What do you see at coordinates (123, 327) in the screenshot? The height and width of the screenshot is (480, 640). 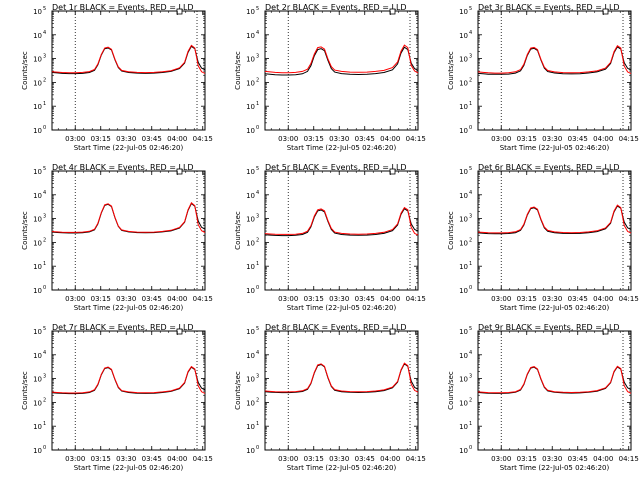 I see `panel-title: Det 7r BLACK = Events, RED = LLD` at bounding box center [123, 327].